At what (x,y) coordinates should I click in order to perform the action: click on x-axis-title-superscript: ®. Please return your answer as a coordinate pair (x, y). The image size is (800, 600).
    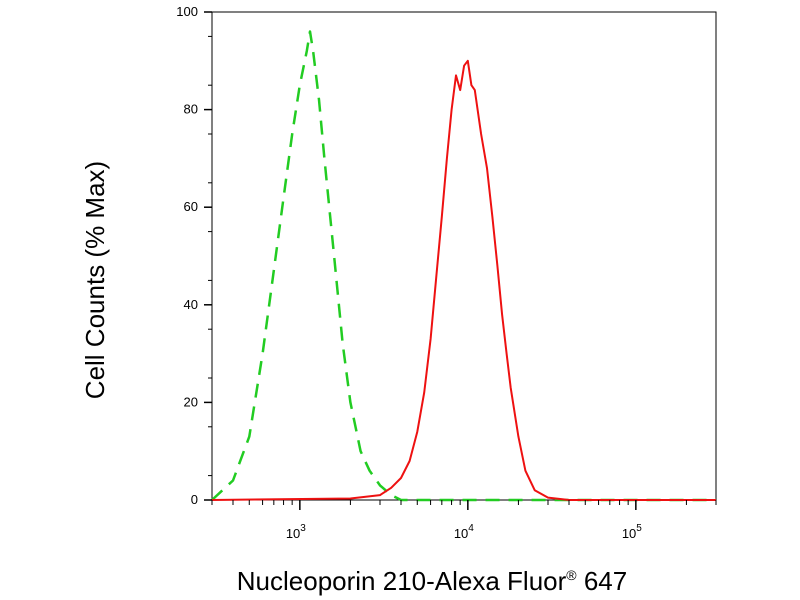
    Looking at the image, I should click on (571, 575).